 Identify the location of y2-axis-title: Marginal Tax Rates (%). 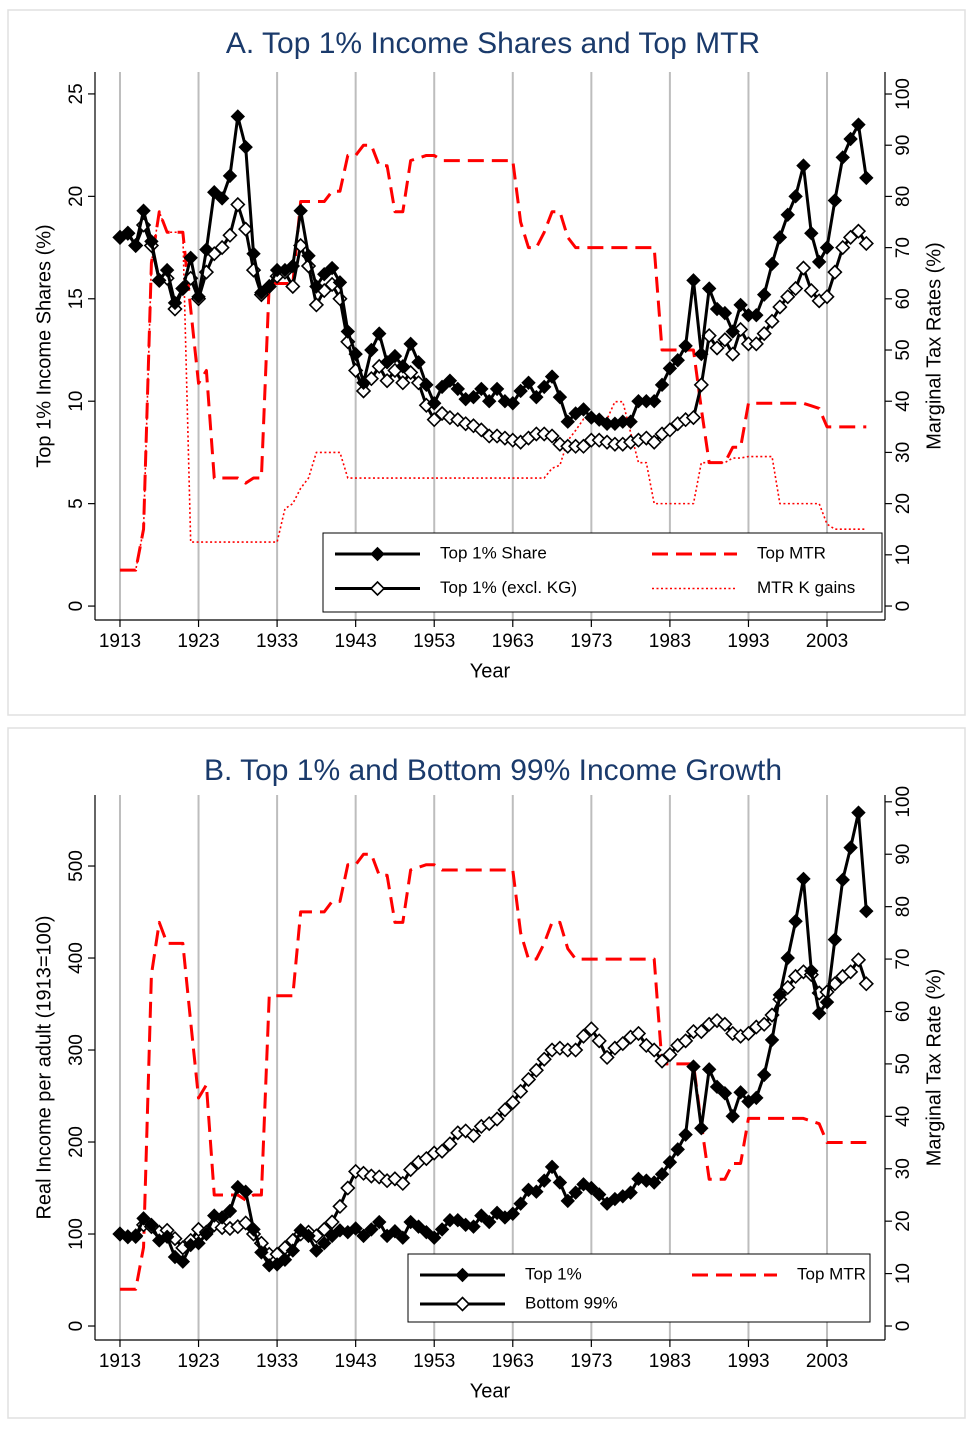
(934, 345).